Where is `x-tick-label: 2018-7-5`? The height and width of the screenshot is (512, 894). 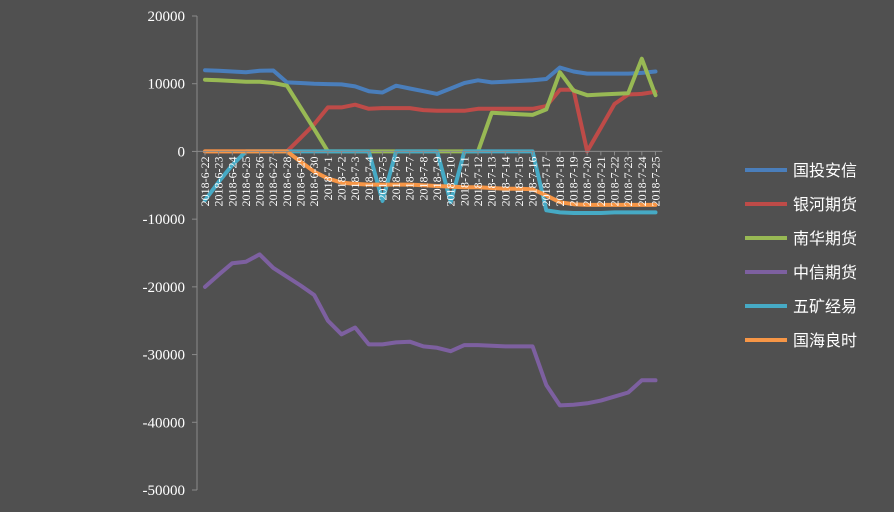
x-tick-label: 2018-7-5 is located at coordinates (382, 178).